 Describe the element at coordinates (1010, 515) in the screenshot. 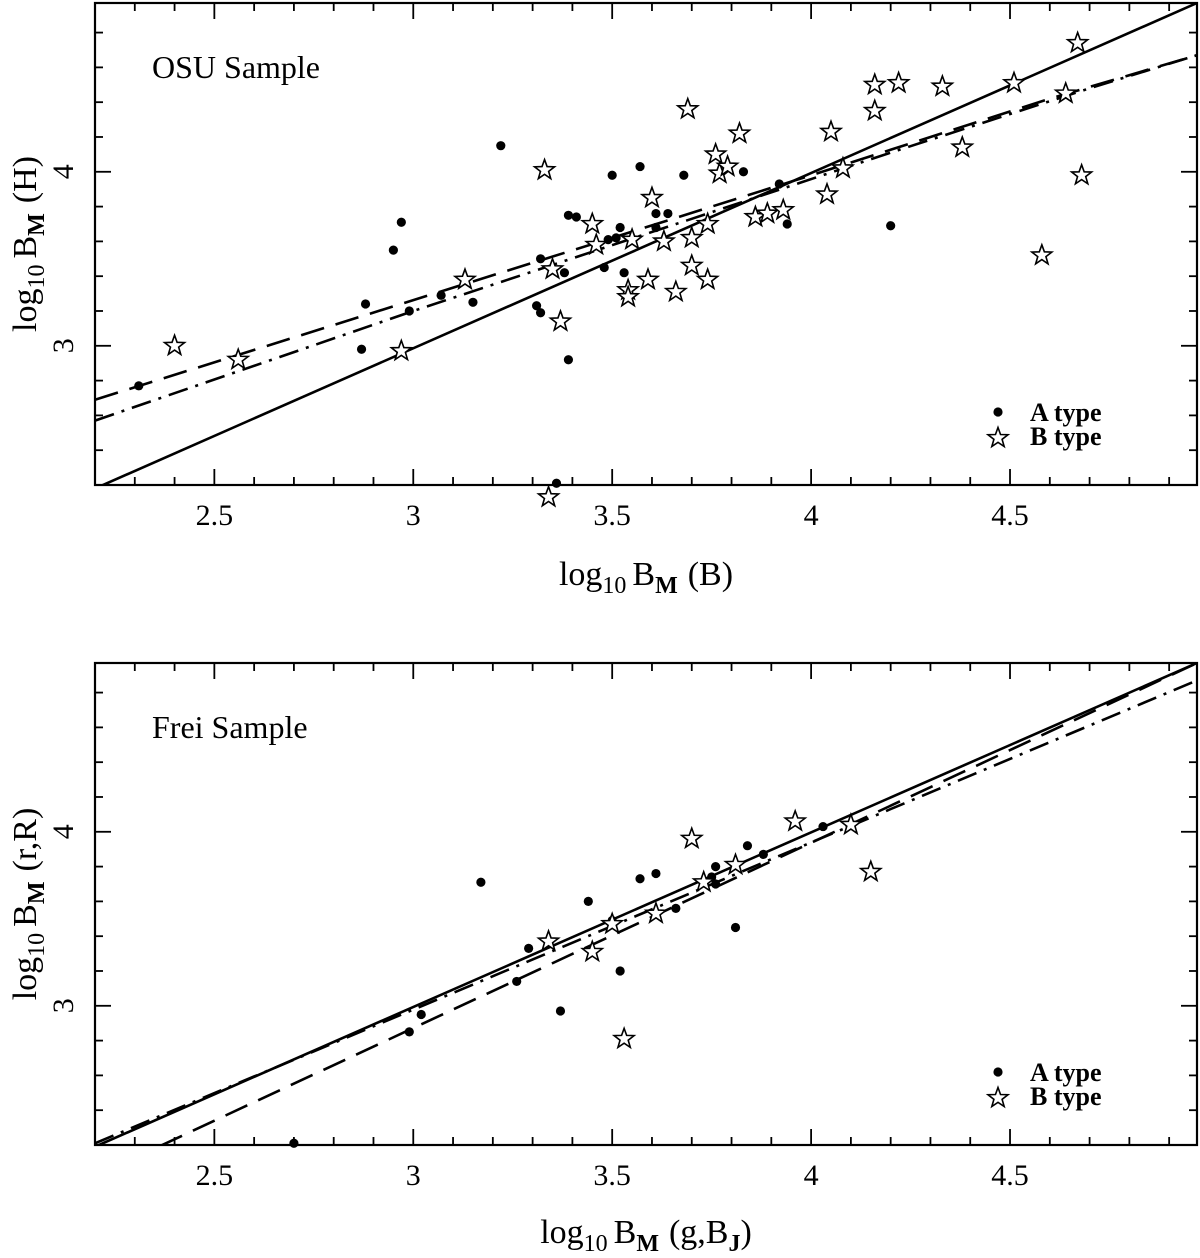

I see `x-tick-label: 4.5` at that location.